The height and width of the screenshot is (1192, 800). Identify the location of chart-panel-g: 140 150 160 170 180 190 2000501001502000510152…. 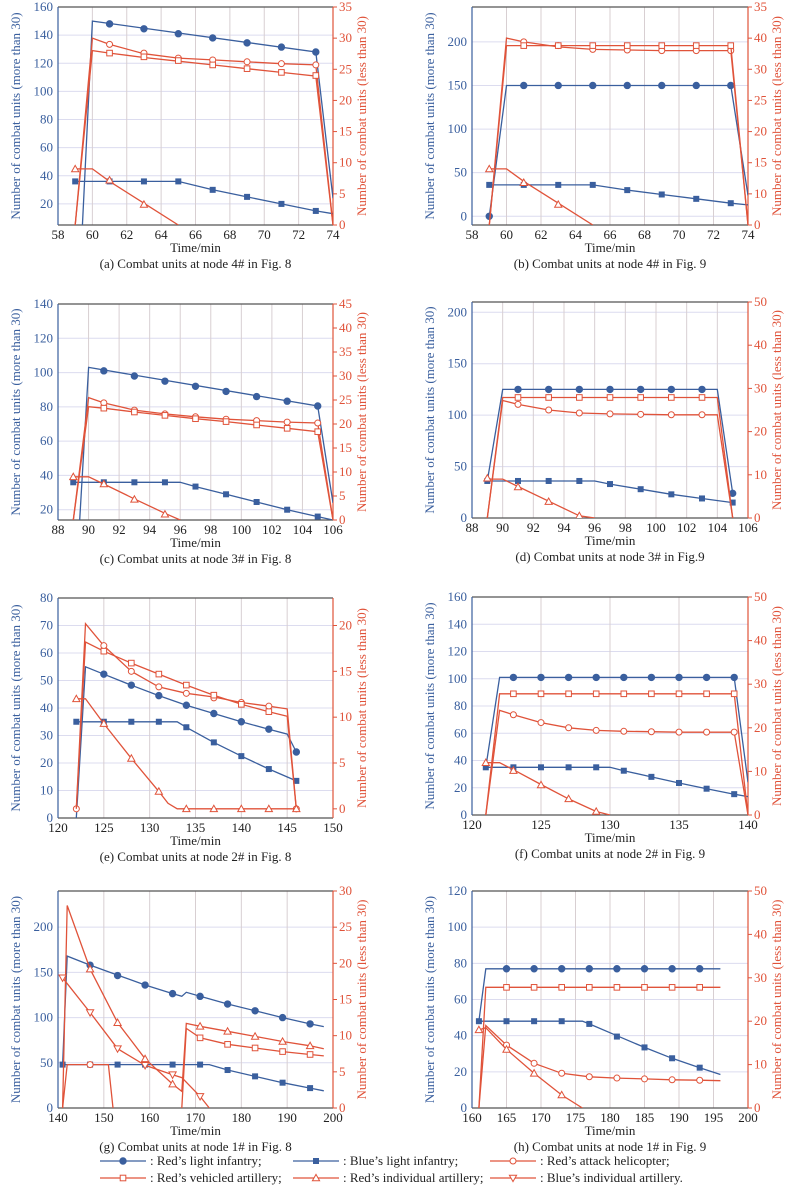
(188, 1018).